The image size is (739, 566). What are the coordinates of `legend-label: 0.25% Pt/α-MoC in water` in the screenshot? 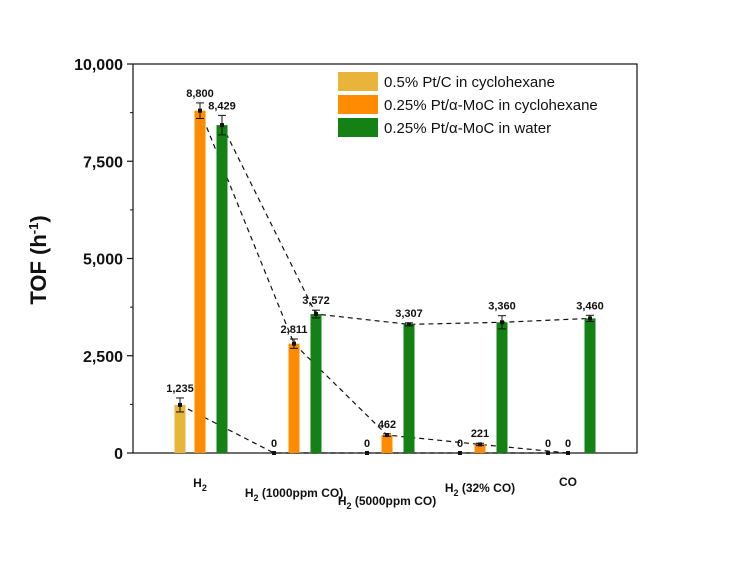 It's located at (467, 128).